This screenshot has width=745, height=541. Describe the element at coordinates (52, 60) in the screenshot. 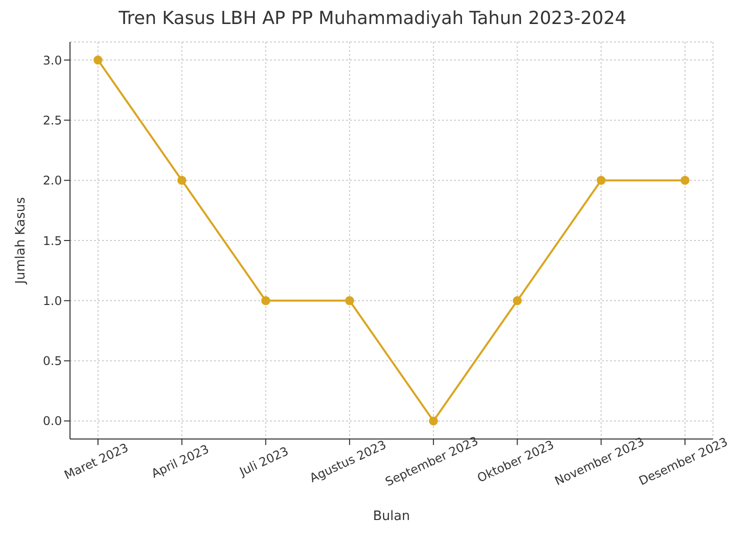

I see `y-tick-label: 3.0` at that location.